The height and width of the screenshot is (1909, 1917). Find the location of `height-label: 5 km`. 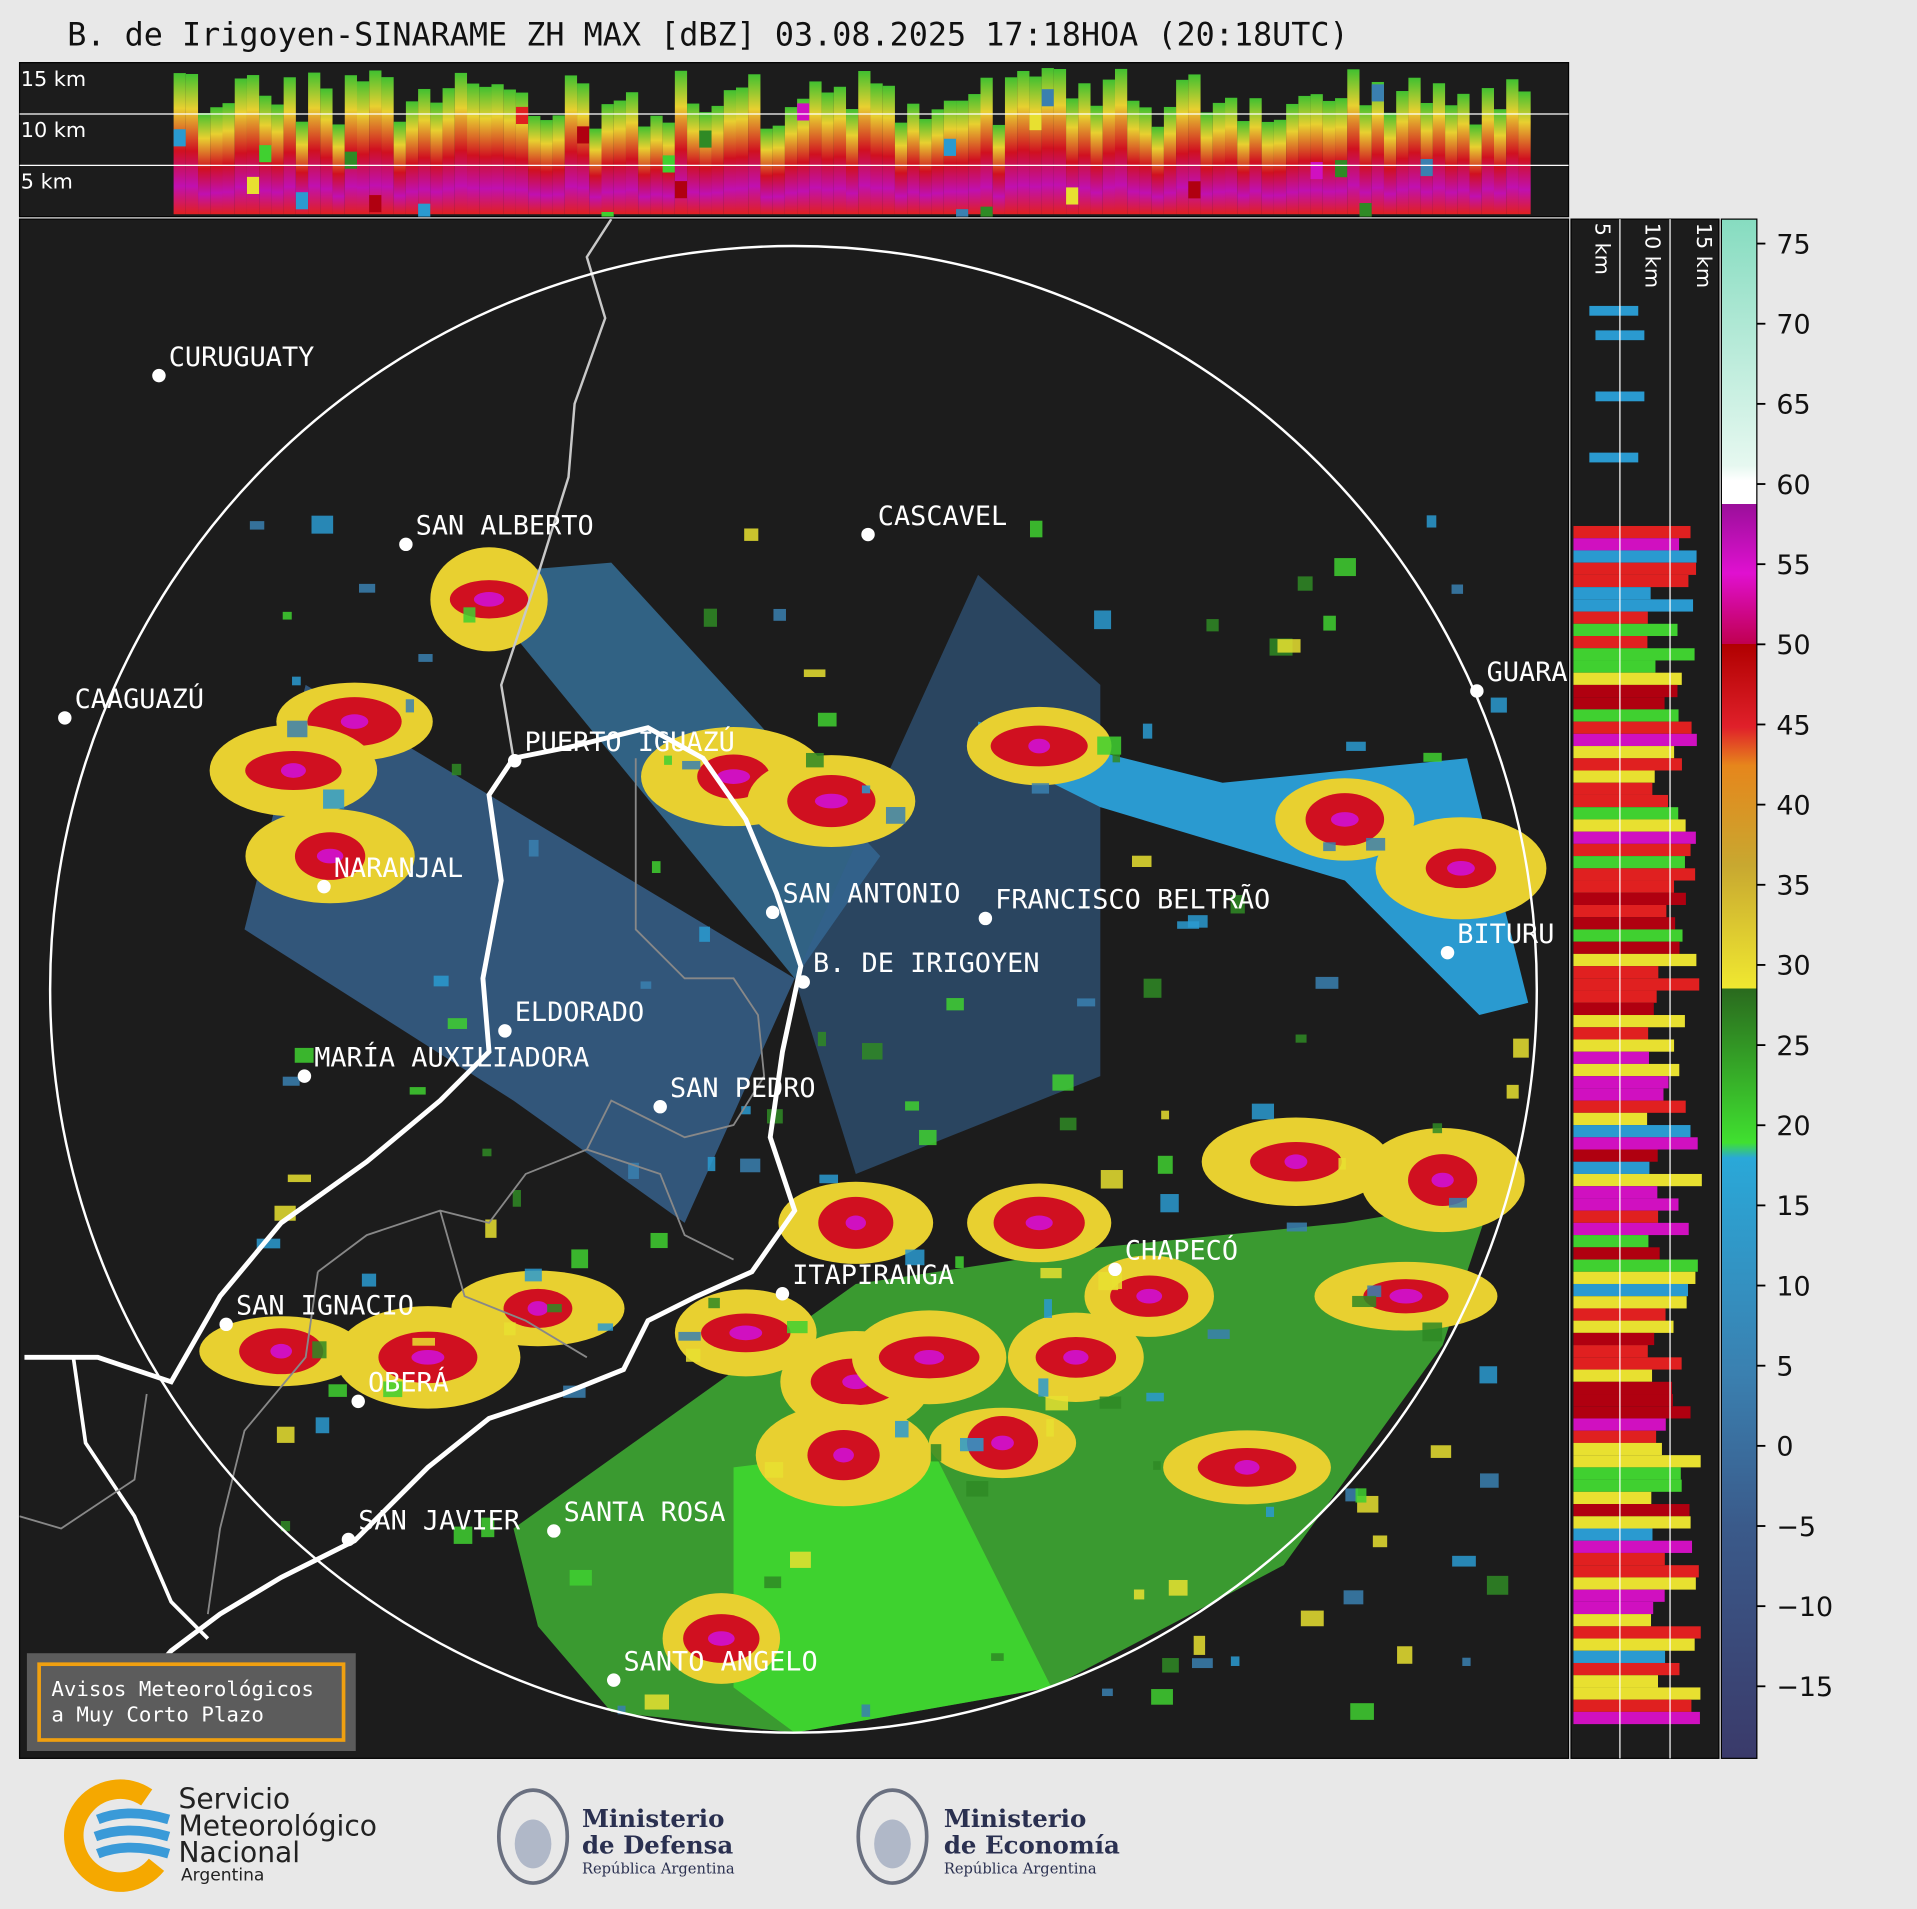

height-label: 5 km is located at coordinates (47, 182).